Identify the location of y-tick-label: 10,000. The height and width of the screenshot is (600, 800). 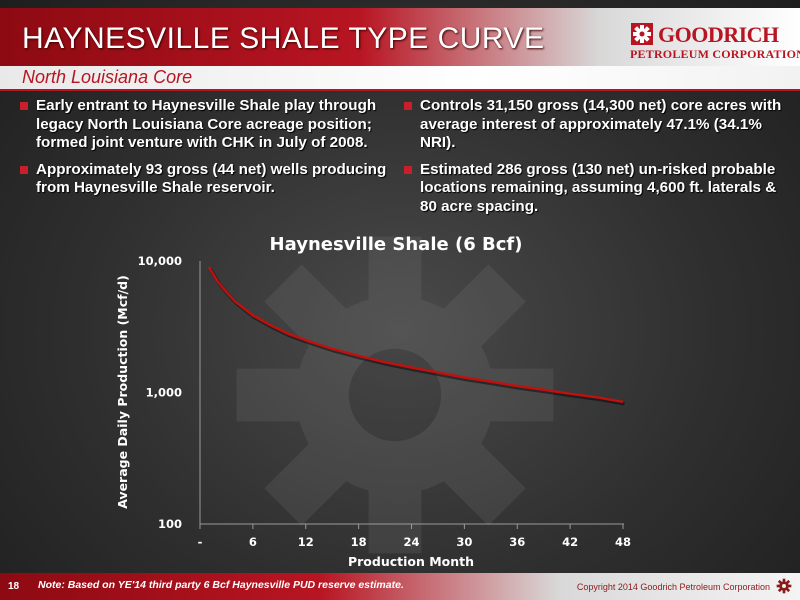
(160, 261).